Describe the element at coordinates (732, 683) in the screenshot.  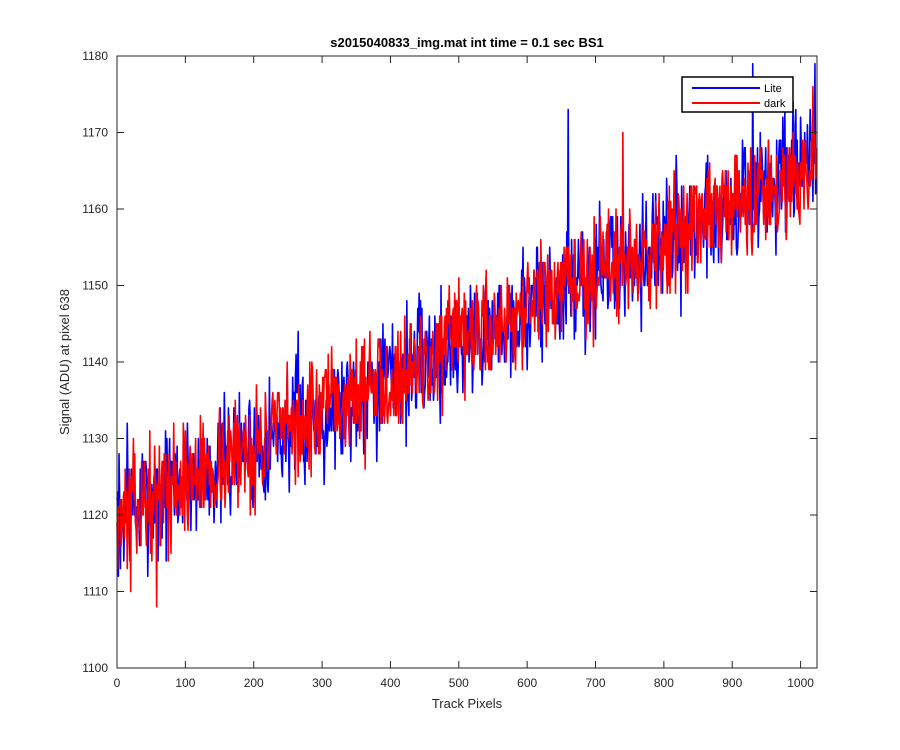
I see `x-tick-label: 900` at that location.